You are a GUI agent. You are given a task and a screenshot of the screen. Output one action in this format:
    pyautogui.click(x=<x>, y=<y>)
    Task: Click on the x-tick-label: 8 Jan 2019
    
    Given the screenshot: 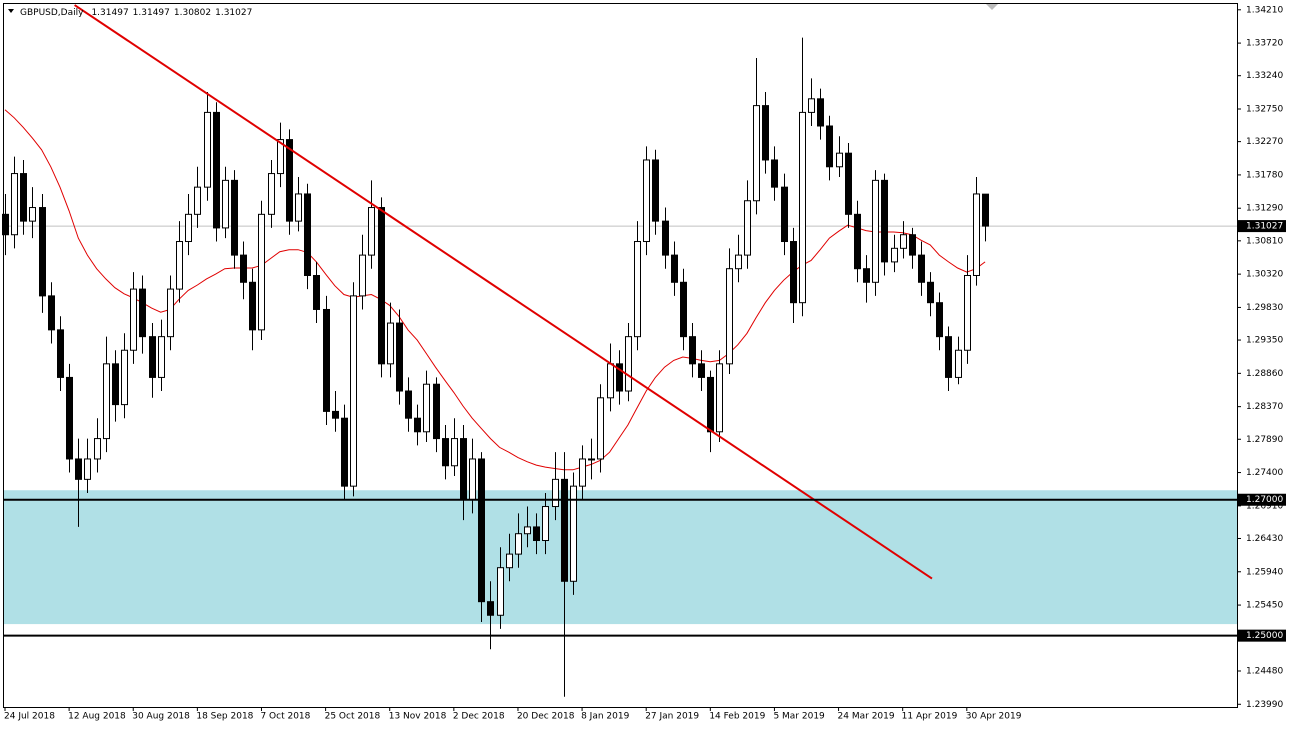 What is the action you would take?
    pyautogui.click(x=605, y=717)
    